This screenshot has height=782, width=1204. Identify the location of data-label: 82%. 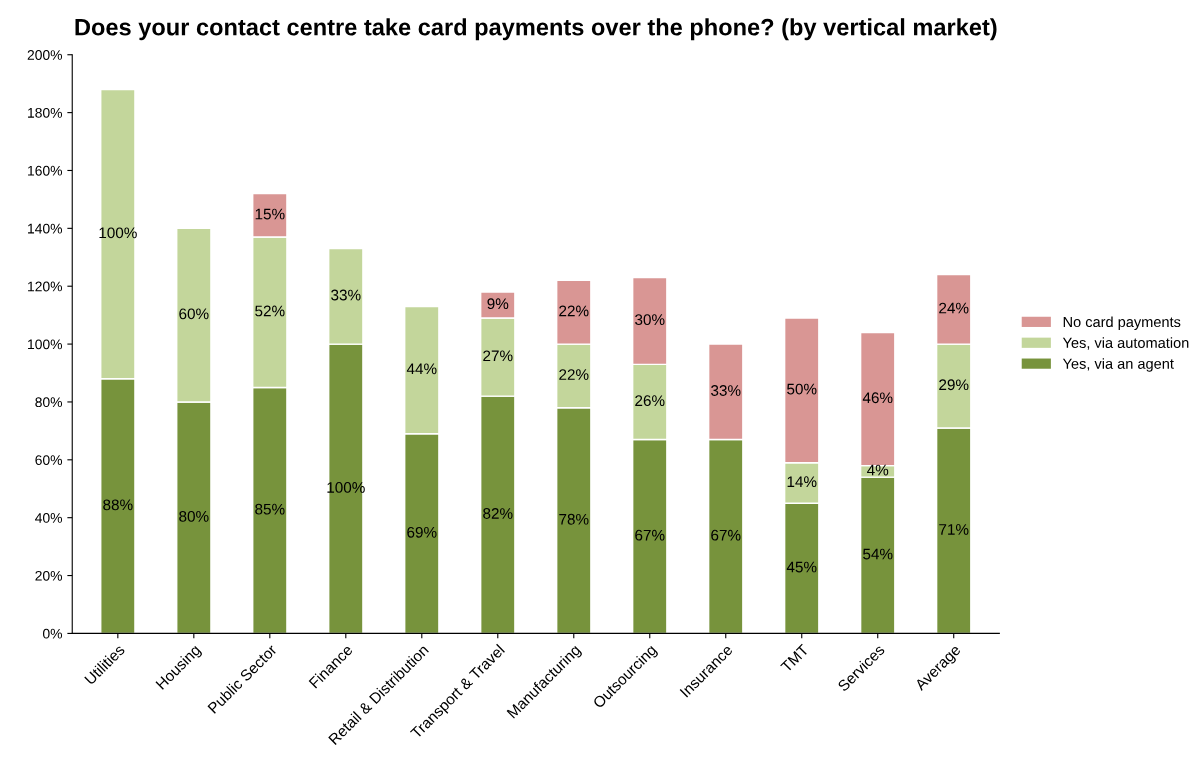
(498, 513).